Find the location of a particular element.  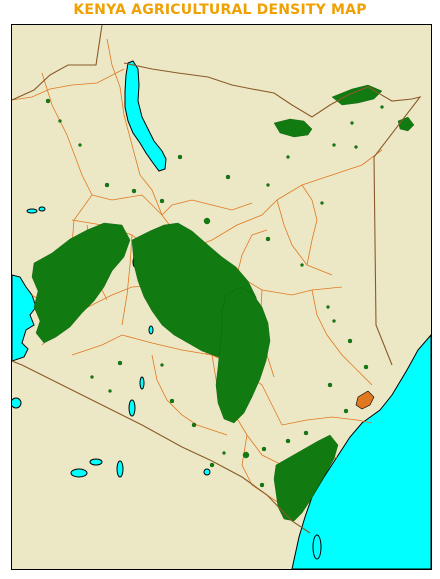

agri-cluster-west is located at coordinates (81, 283).